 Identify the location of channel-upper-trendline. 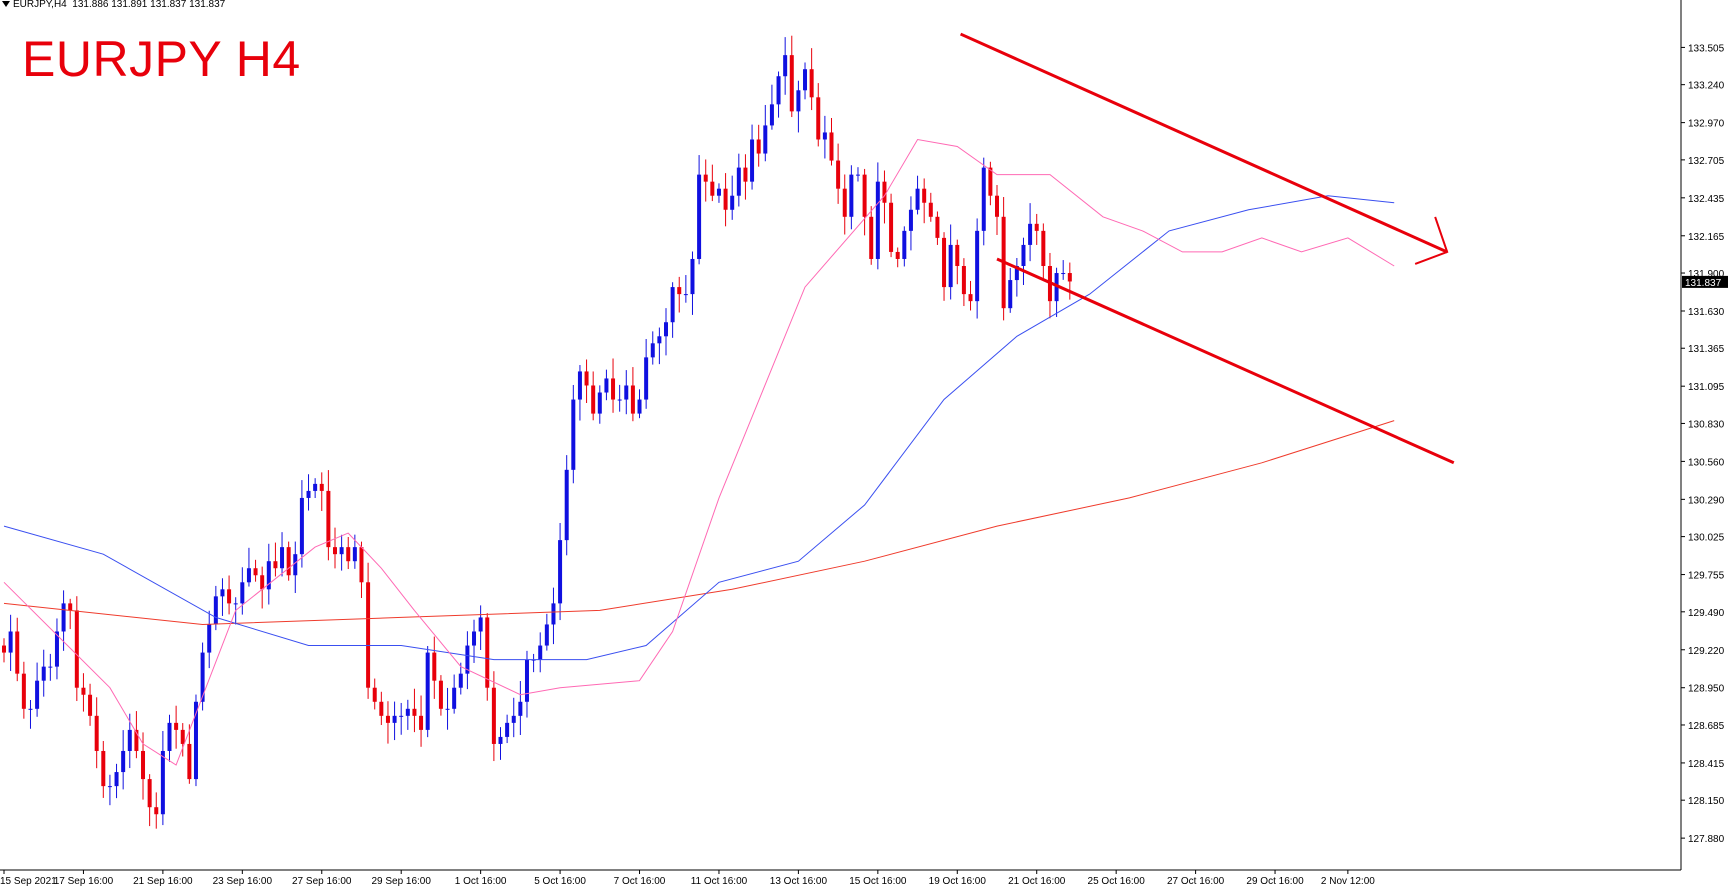
(1203, 143).